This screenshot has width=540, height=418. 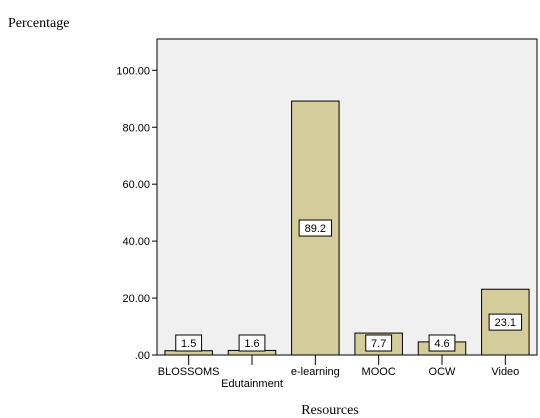 I want to click on data-label: 7.7, so click(x=378, y=344).